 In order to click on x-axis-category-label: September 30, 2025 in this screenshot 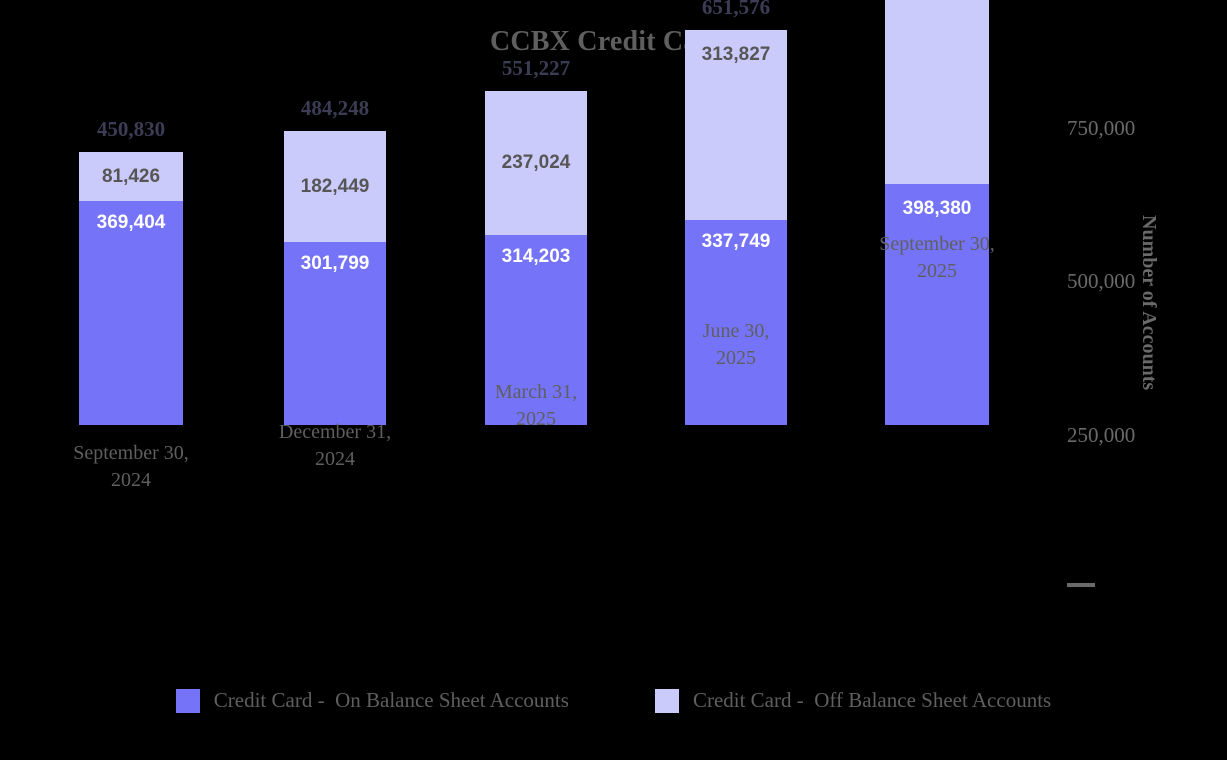, I will do `click(937, 257)`.